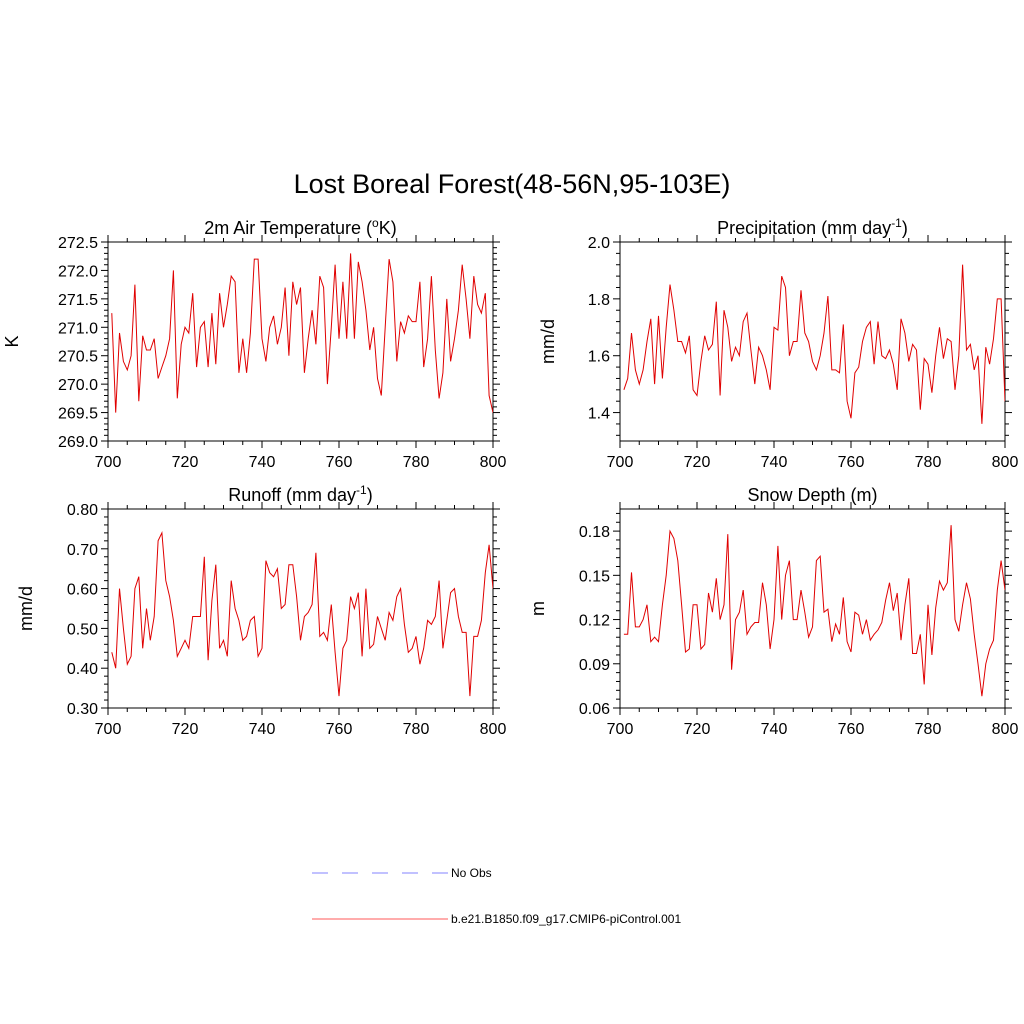 The height and width of the screenshot is (1024, 1024). I want to click on panel-title-main: Snow Depth (m), so click(812, 495).